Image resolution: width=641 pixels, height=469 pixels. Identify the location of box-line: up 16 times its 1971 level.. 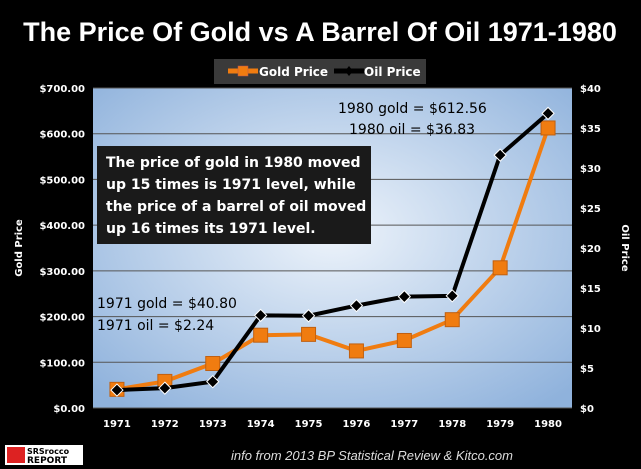
(211, 229).